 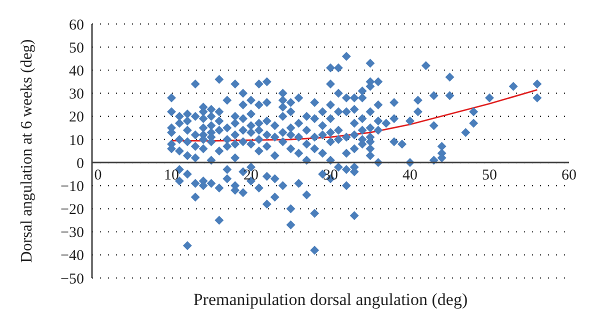 I want to click on x-tick-label: 10, so click(x=171, y=176).